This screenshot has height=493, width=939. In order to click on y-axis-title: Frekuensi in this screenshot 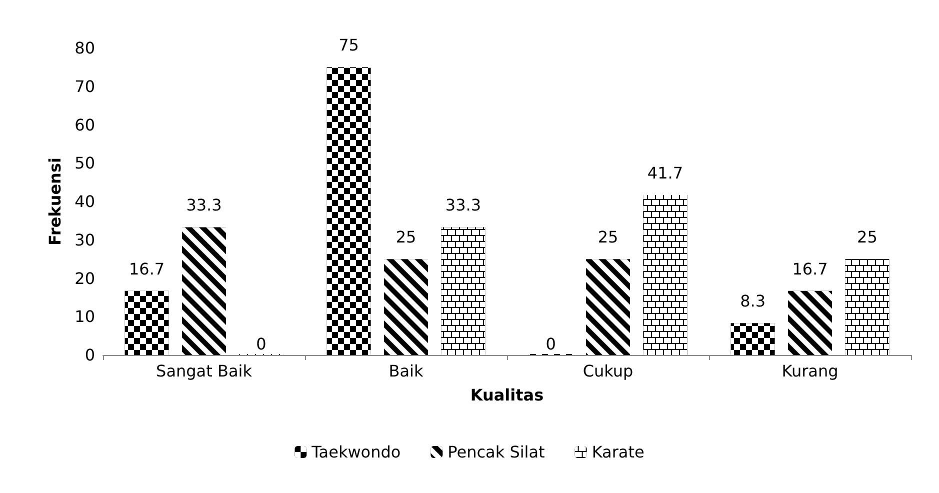, I will do `click(55, 202)`.